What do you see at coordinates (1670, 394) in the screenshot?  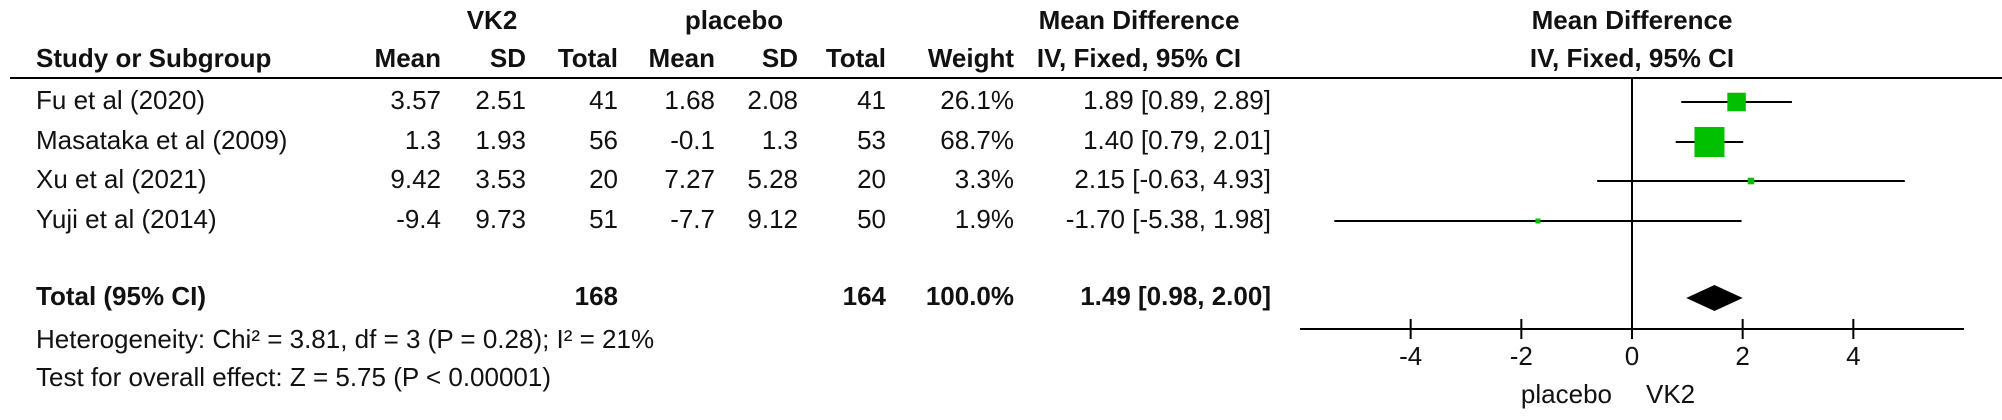 I see `favours-right: VK2` at bounding box center [1670, 394].